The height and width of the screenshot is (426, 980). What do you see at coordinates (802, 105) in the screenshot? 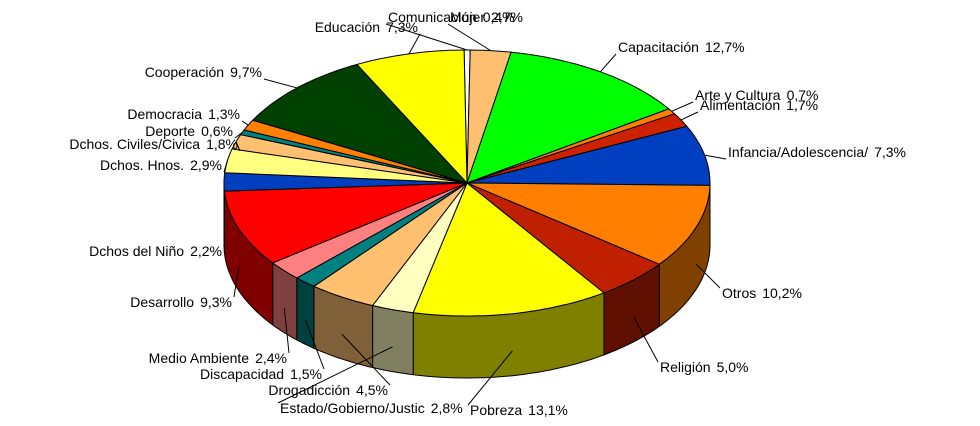
I see `value-label: 1,7%` at bounding box center [802, 105].